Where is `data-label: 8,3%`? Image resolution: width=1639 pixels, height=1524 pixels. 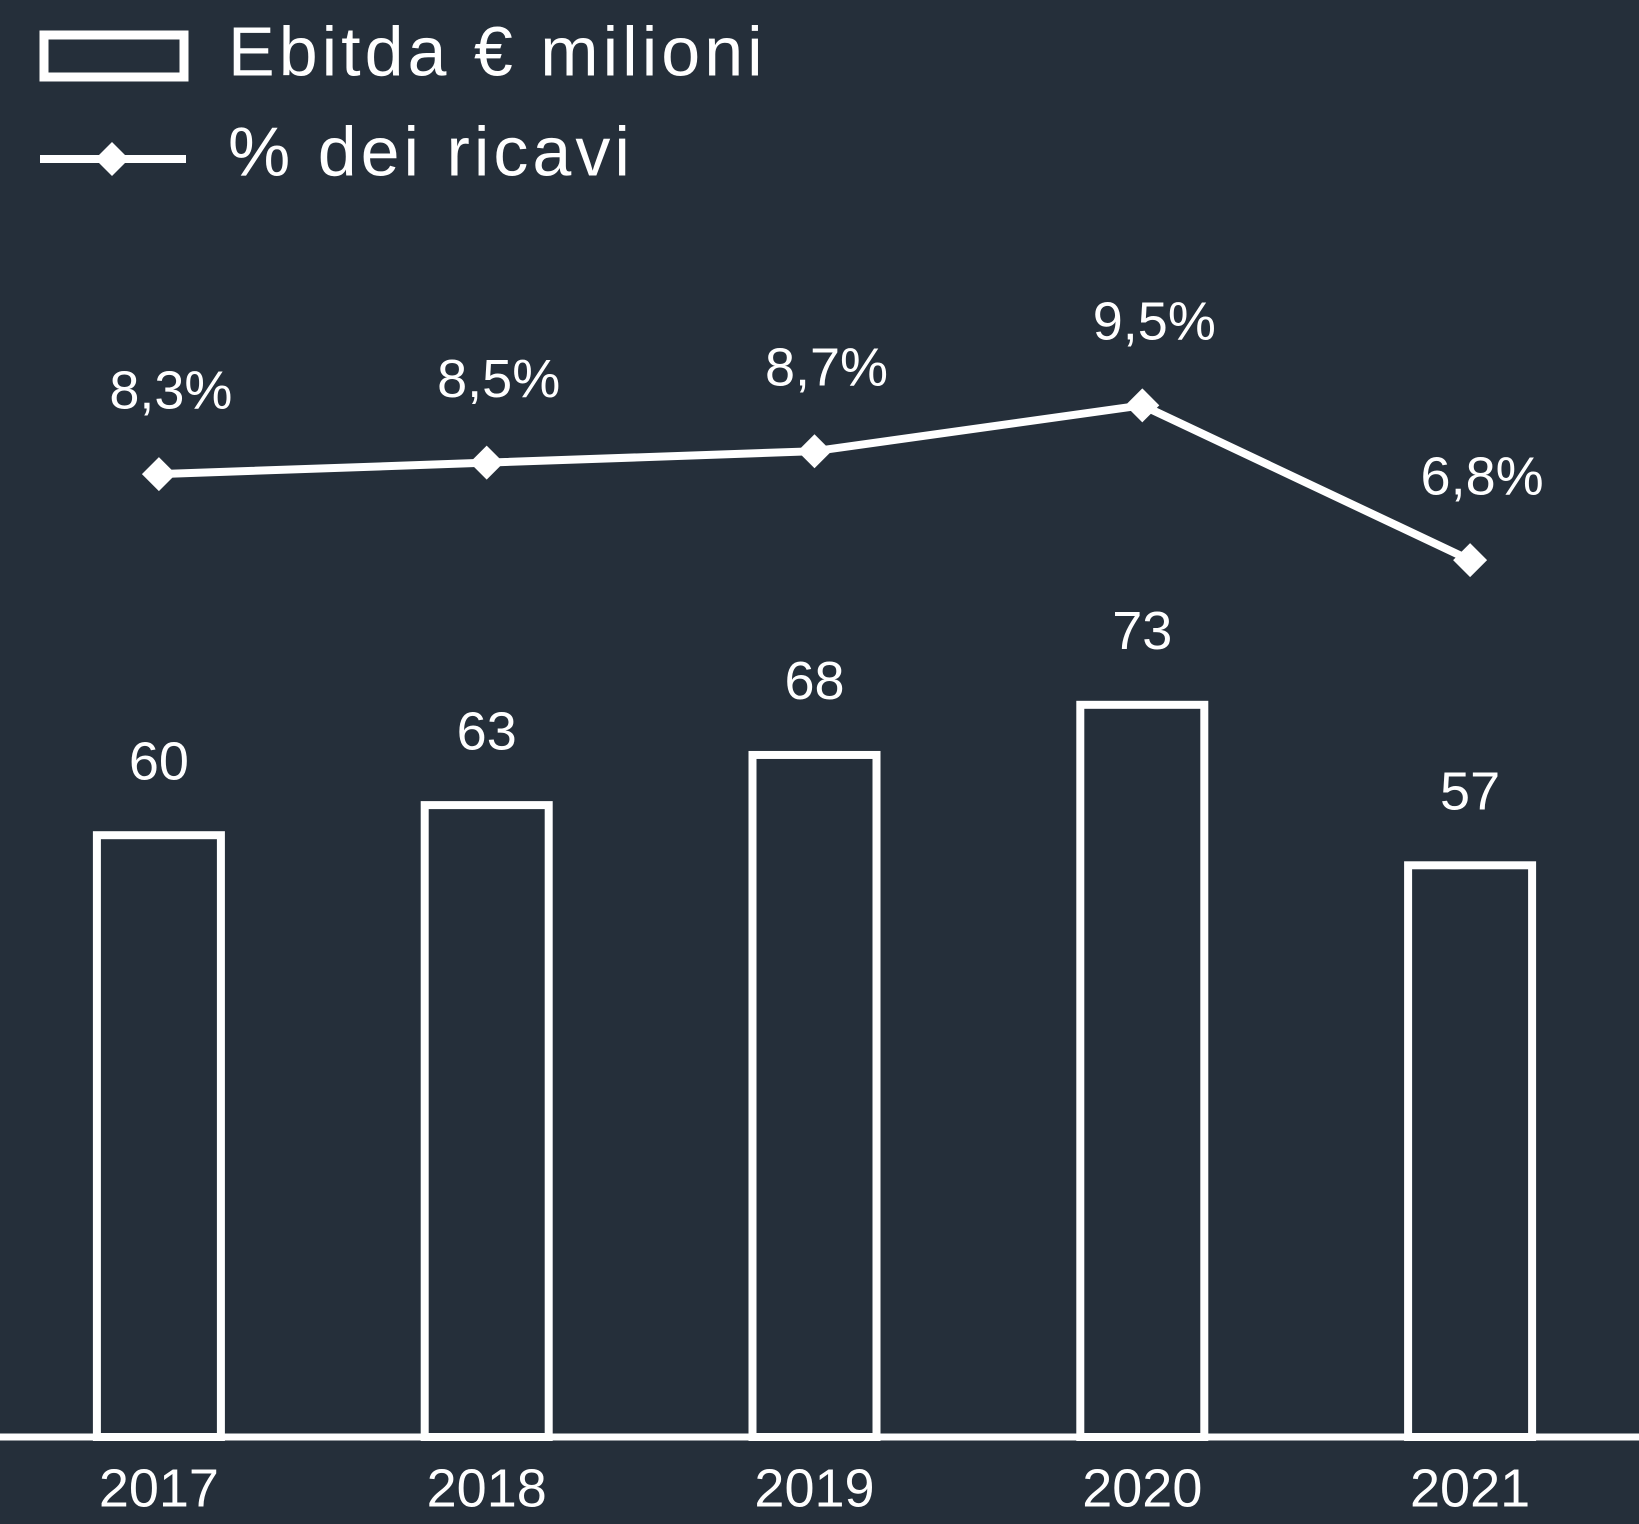
data-label: 8,3% is located at coordinates (170, 390).